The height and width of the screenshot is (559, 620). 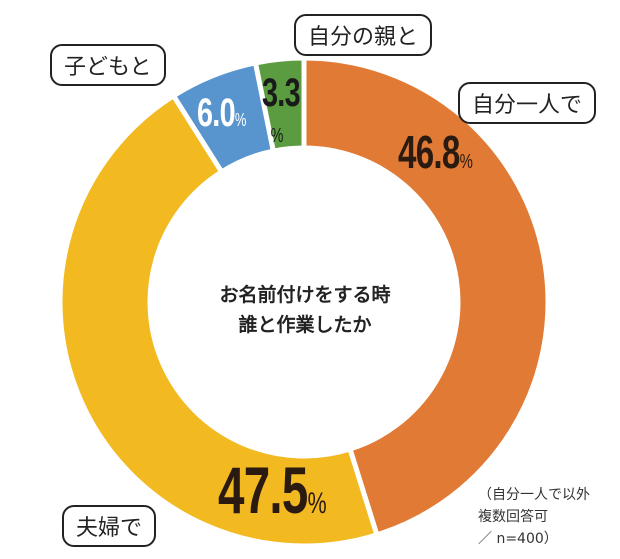 I want to click on callout-jibun-no-oya: 自分の親と, so click(x=363, y=35).